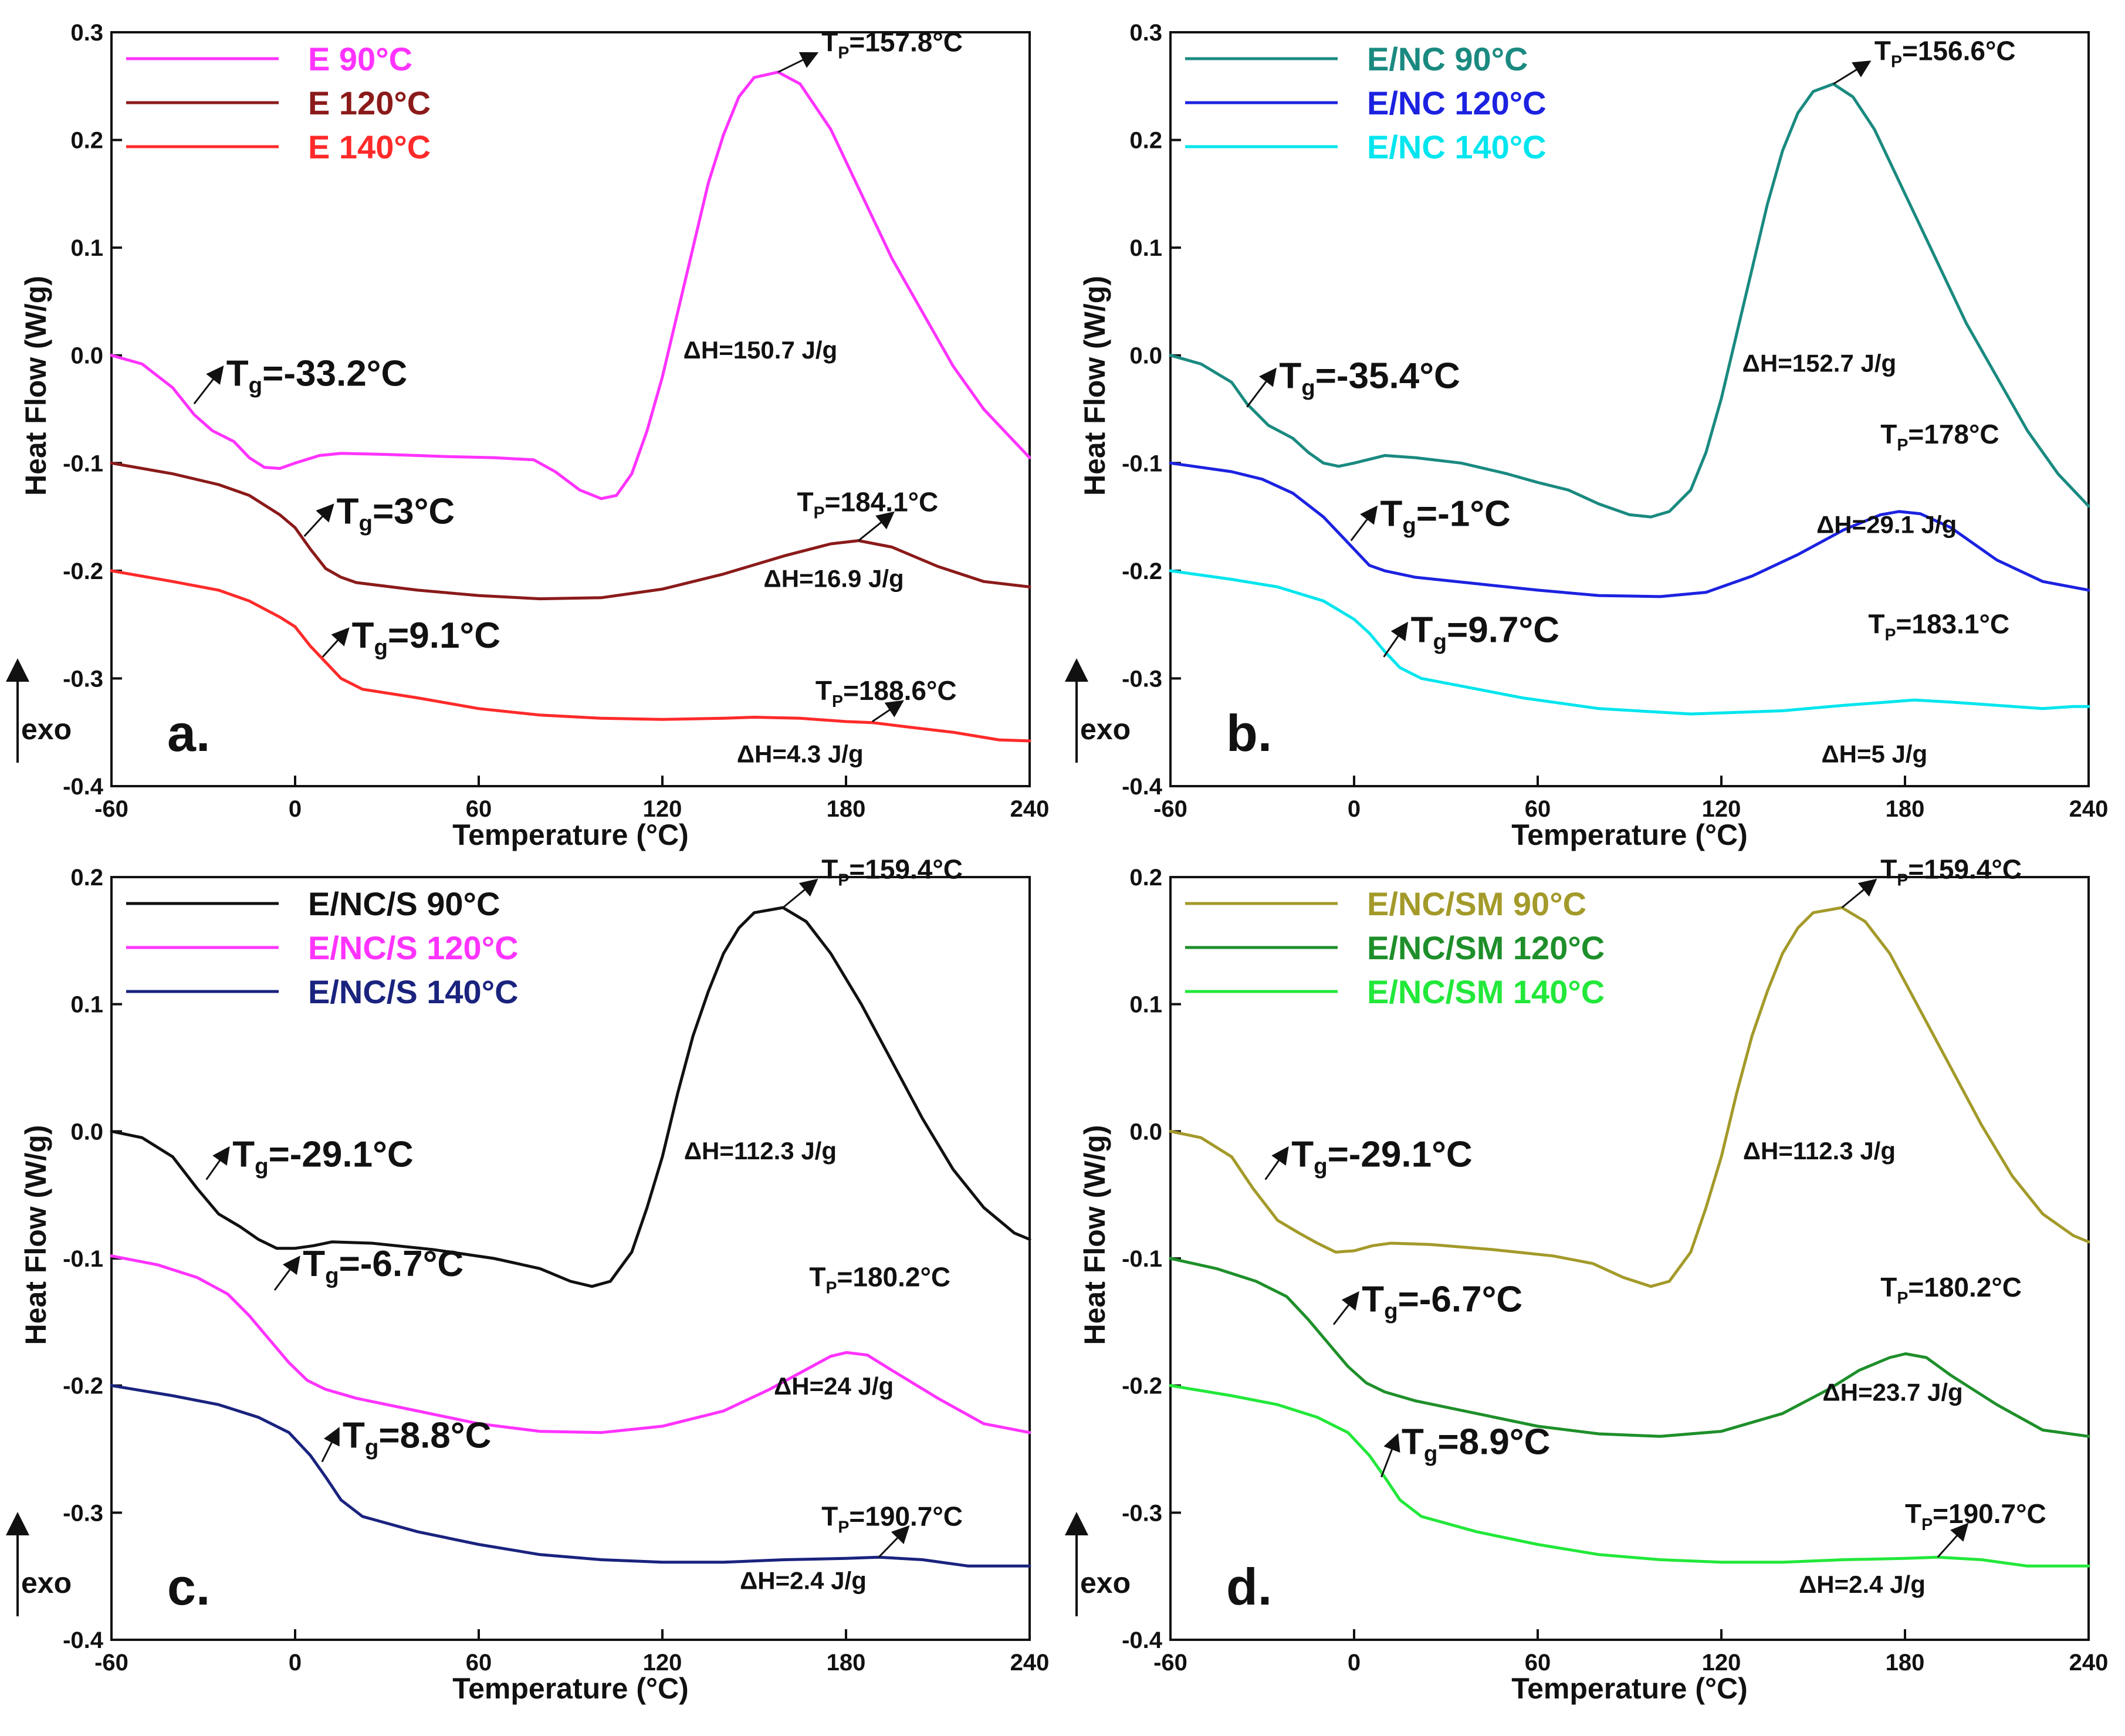 This screenshot has width=2125, height=1736. What do you see at coordinates (1486, 991) in the screenshot?
I see `legend-entry-140: E/NC/SM 140°C` at bounding box center [1486, 991].